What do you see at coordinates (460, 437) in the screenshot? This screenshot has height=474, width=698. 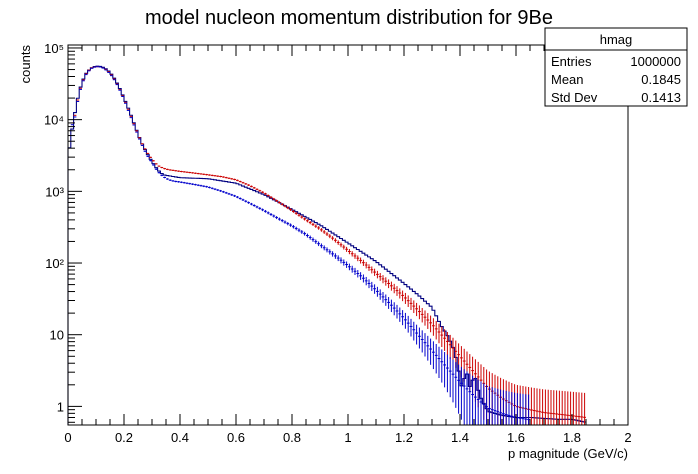 I see `x-tick-label: 1.4` at bounding box center [460, 437].